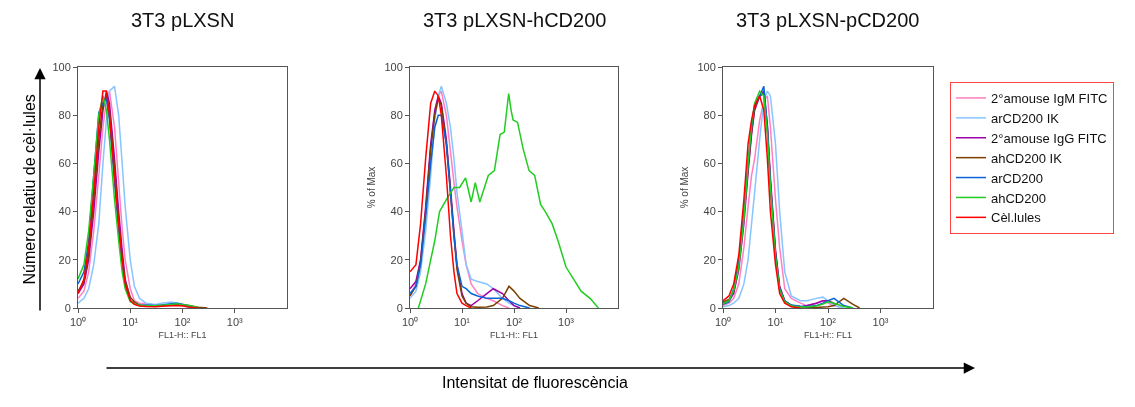 The width and height of the screenshot is (1135, 407). Describe the element at coordinates (1027, 158) in the screenshot. I see `legend-label: ahCD200 IK` at that location.